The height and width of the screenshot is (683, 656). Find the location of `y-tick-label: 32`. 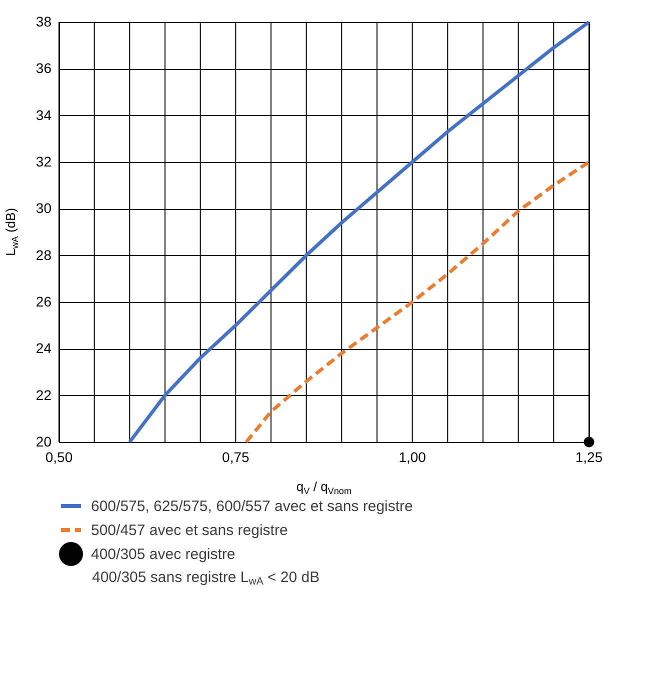

y-tick-label: 32 is located at coordinates (44, 162).